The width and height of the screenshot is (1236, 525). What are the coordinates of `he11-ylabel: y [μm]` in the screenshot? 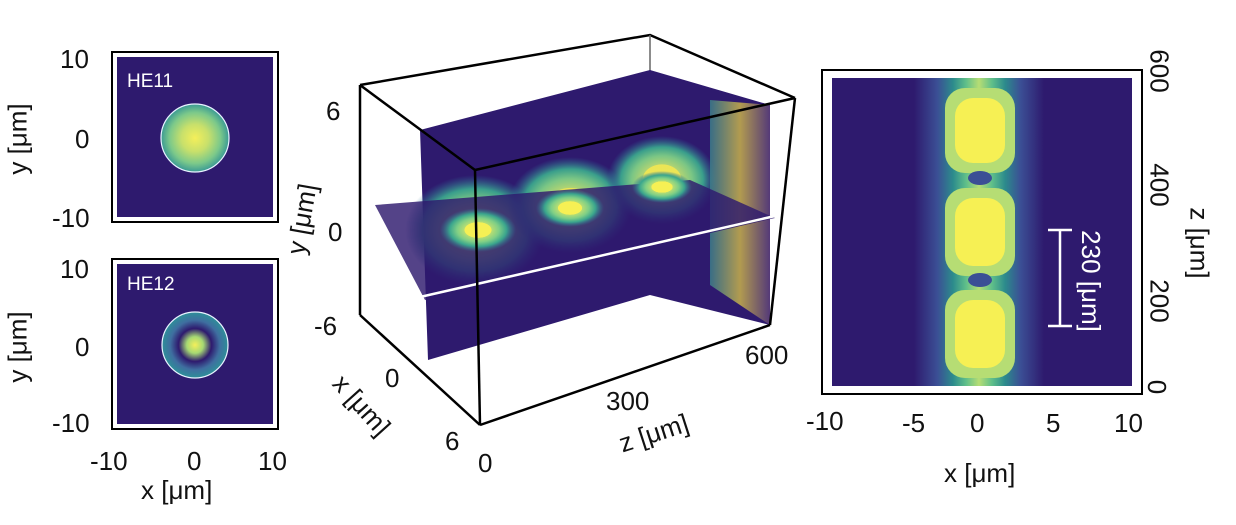 It's located at (17, 139).